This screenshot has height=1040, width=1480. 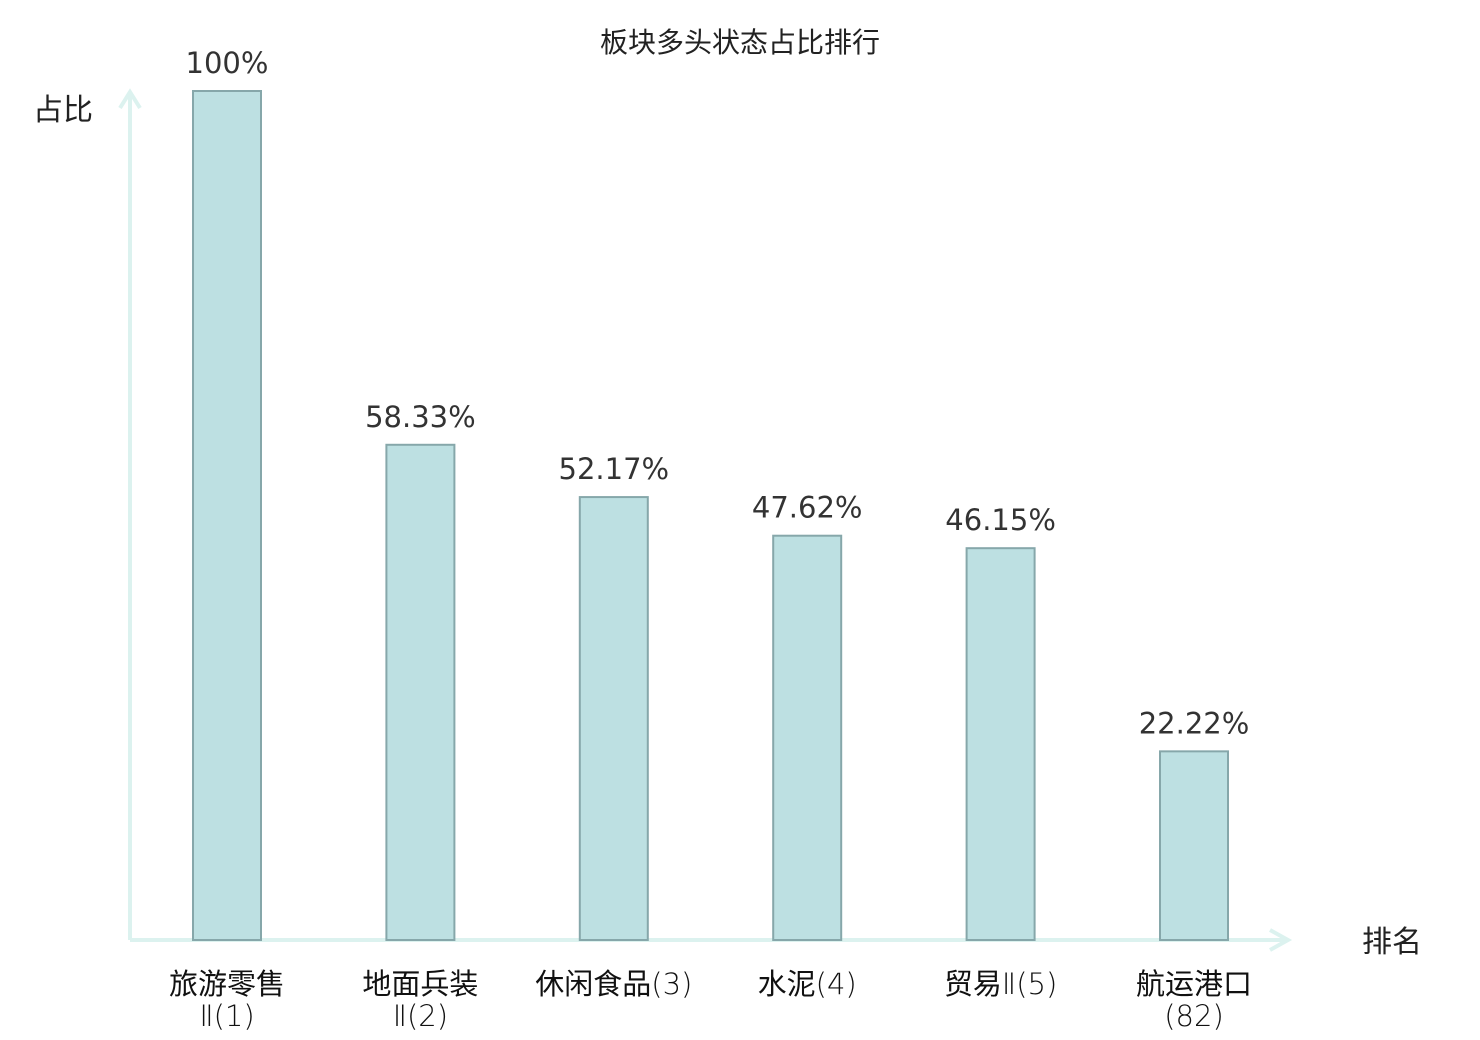 I want to click on value-label-1: 100%, so click(x=227, y=63).